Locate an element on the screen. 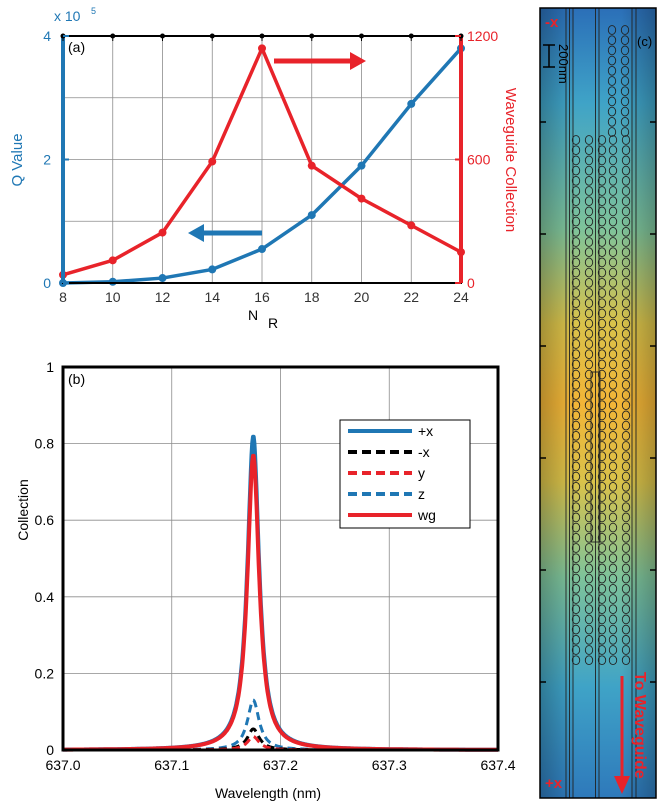  panel-a-ytick-right-label: 0 is located at coordinates (471, 283).